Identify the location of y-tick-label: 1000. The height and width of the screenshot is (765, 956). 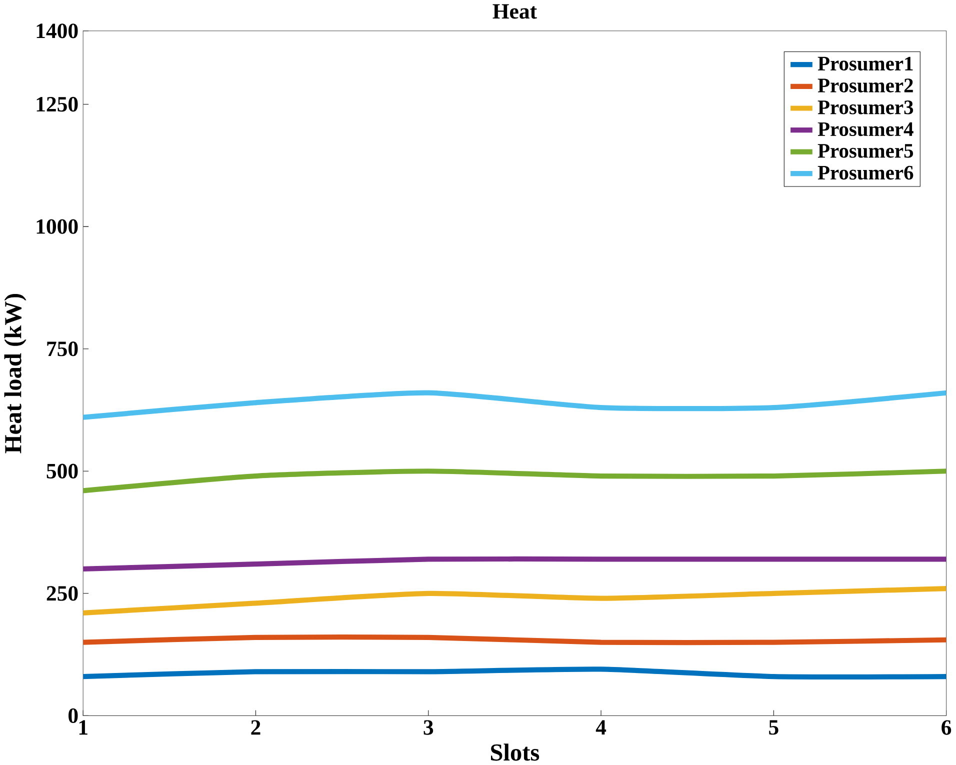
(57, 226).